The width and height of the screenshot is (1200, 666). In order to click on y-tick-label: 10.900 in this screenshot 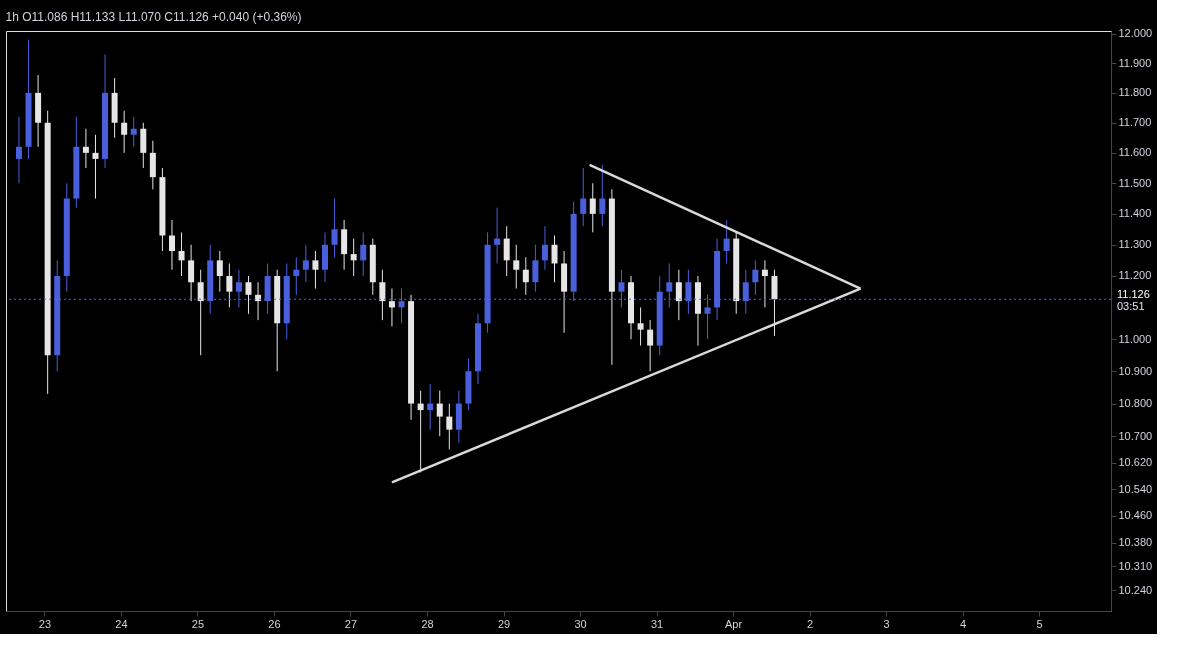, I will do `click(1135, 370)`.